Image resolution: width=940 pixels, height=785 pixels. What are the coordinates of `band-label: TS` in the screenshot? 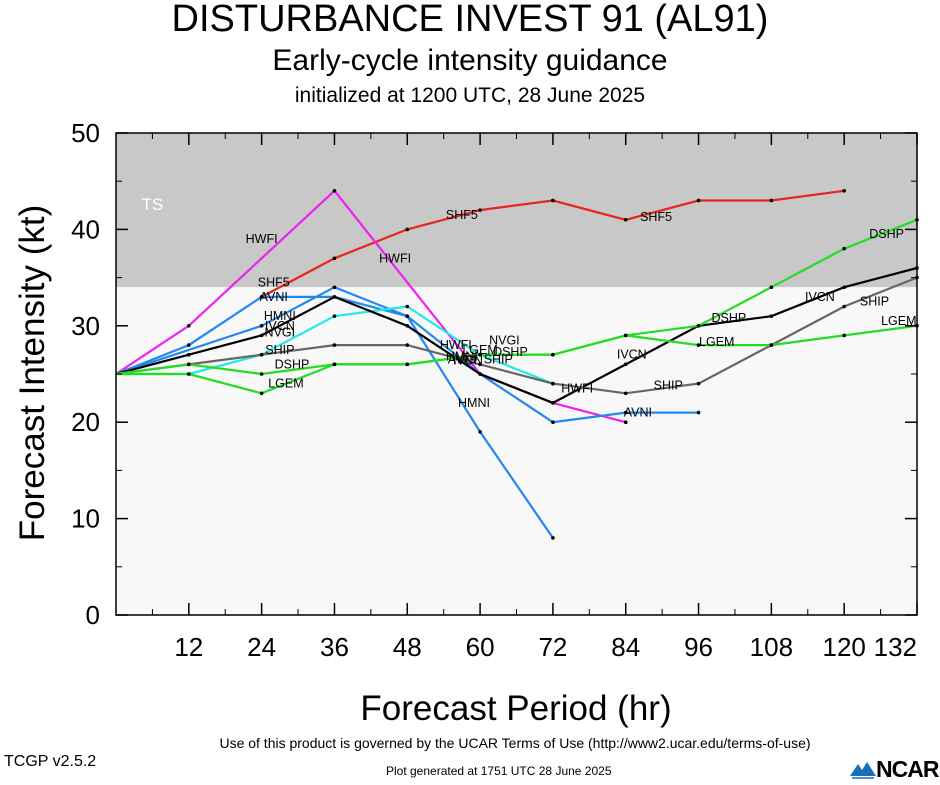 It's located at (153, 204).